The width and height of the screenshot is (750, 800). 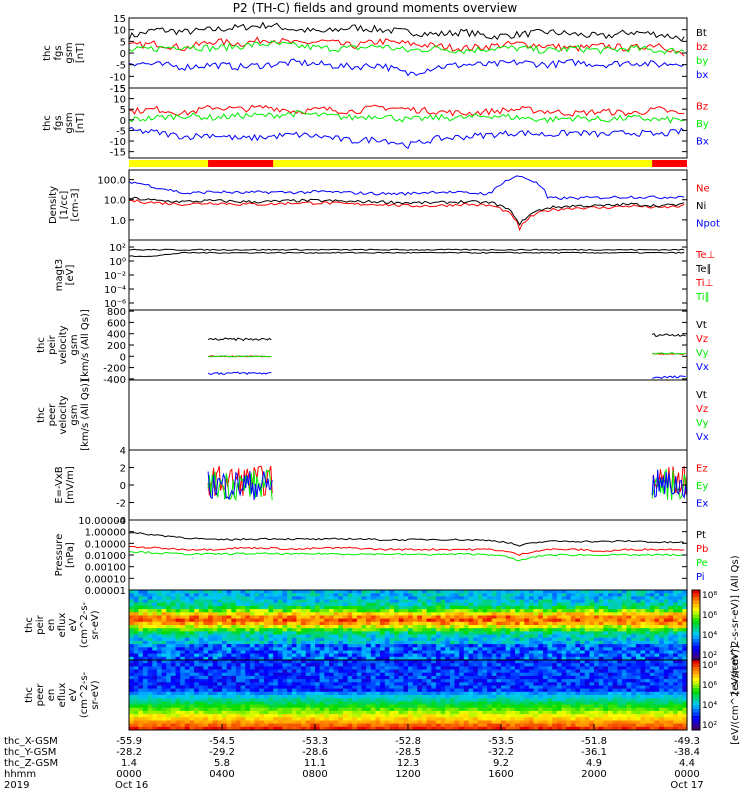 What do you see at coordinates (52, 344) in the screenshot?
I see `y-axis-label: peir` at bounding box center [52, 344].